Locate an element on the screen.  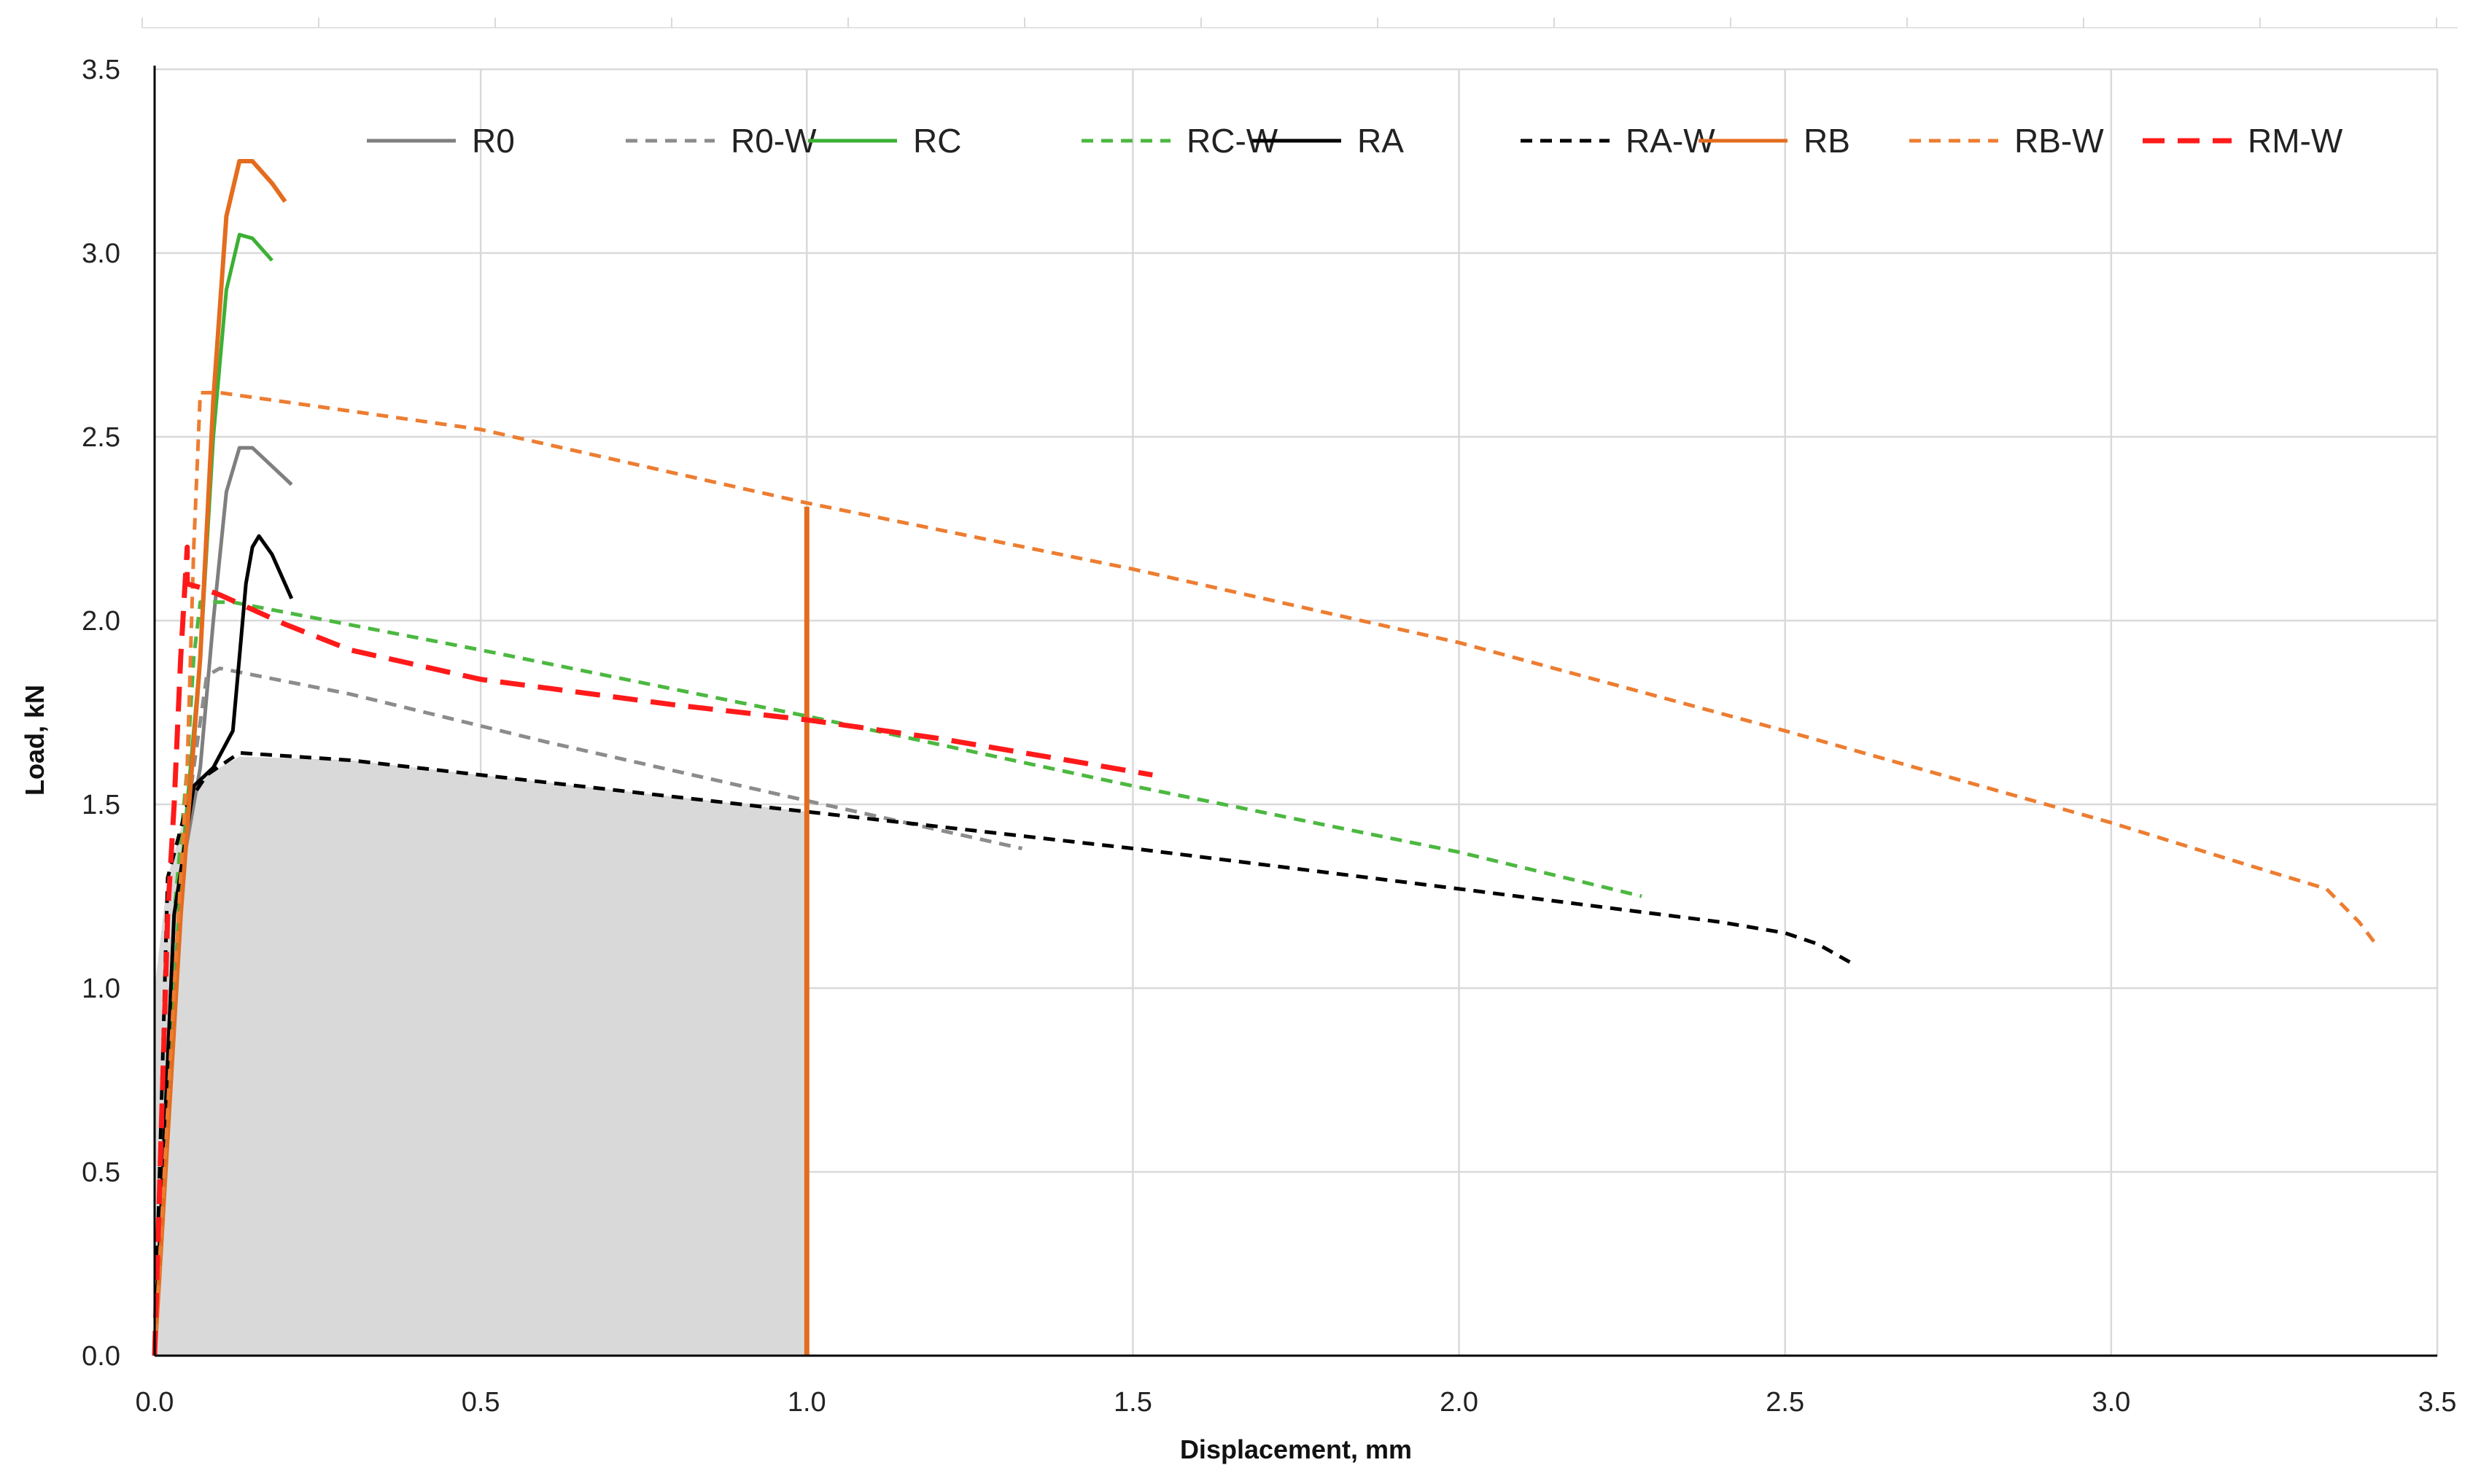
shaded-area is located at coordinates (481, 1056).